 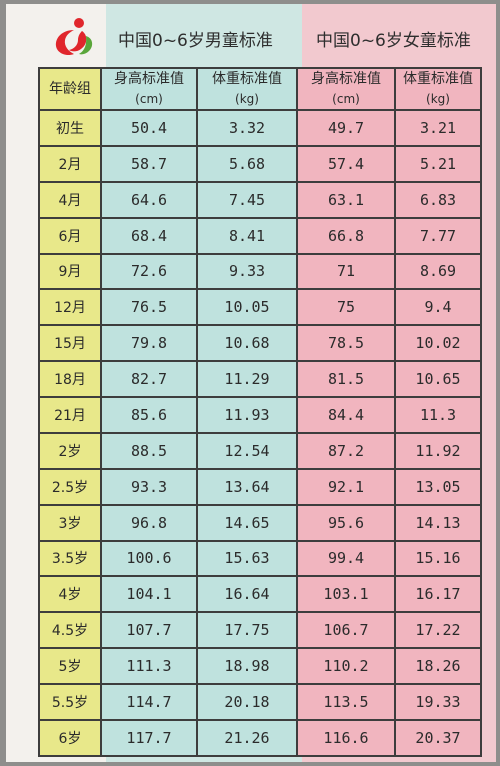 What do you see at coordinates (346, 486) in the screenshot?
I see `girl-height-cell: 92.1` at bounding box center [346, 486].